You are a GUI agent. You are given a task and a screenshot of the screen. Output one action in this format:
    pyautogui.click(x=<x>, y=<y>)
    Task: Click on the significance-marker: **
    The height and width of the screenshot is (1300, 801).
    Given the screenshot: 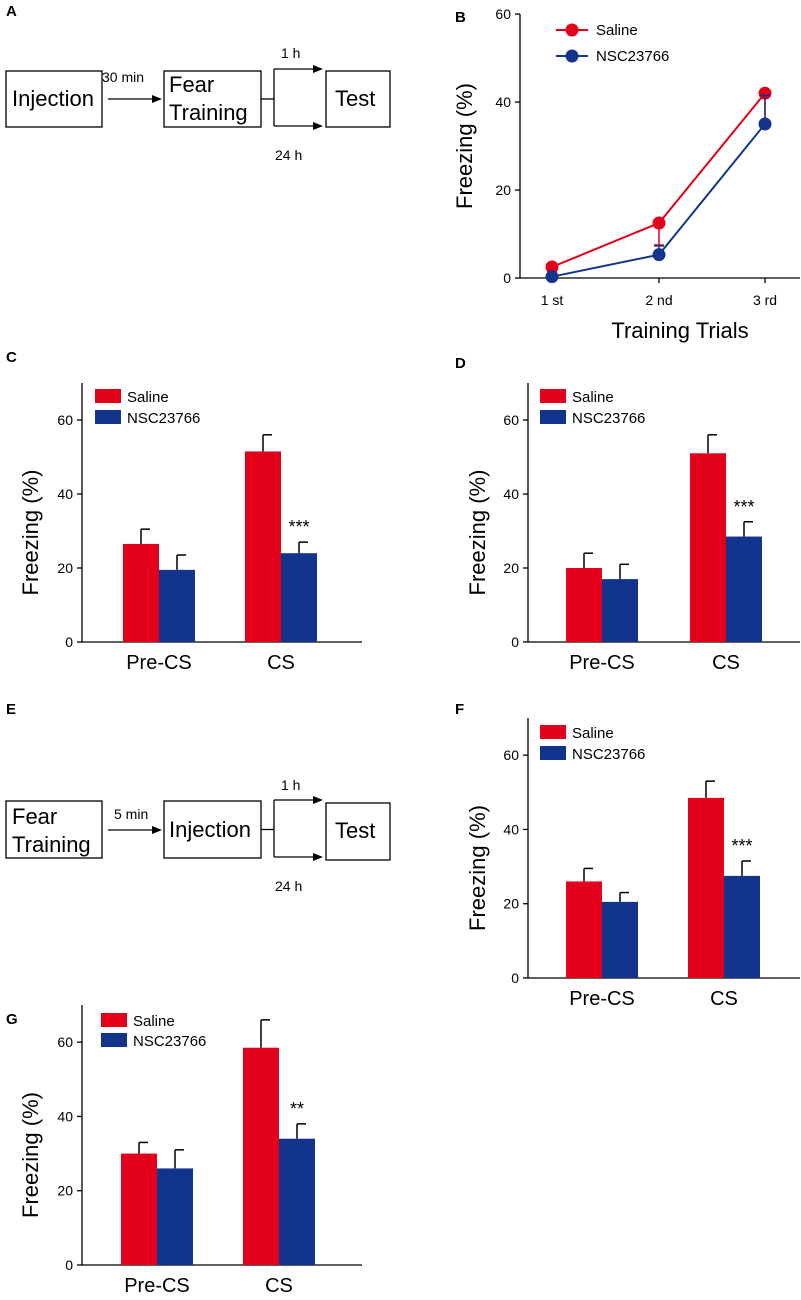 What is the action you would take?
    pyautogui.click(x=297, y=1109)
    